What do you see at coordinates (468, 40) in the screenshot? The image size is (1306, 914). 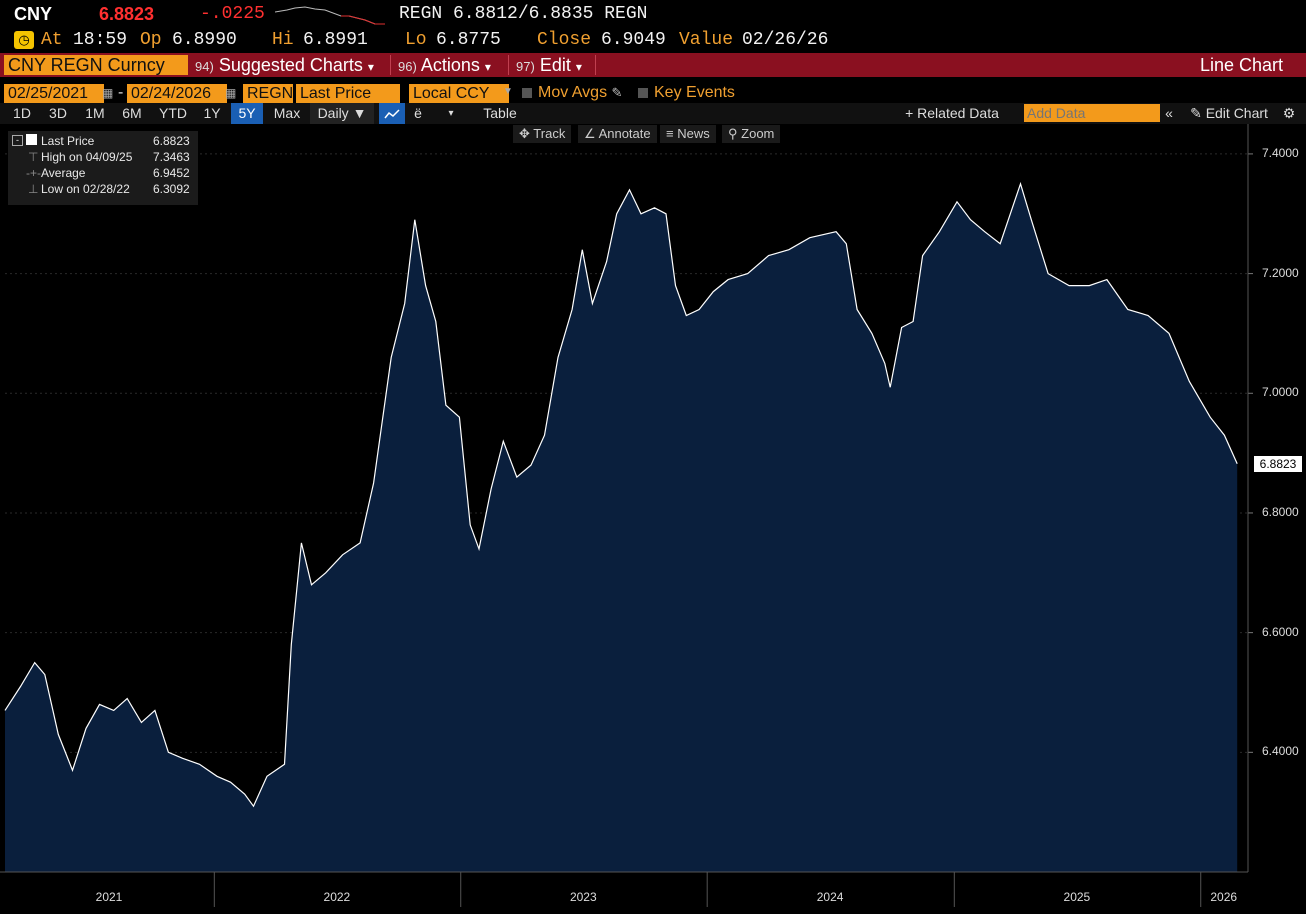 I see `low-value: 6.8775` at bounding box center [468, 40].